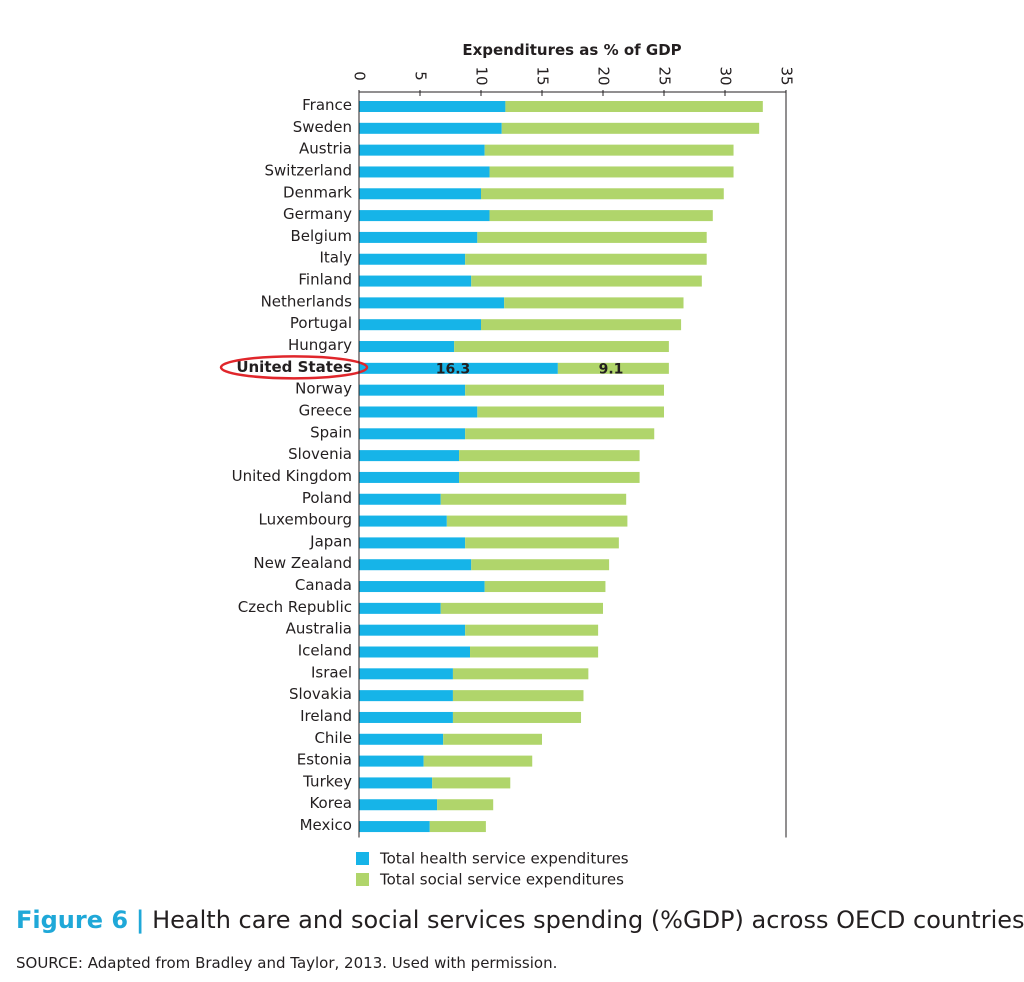 The width and height of the screenshot is (1024, 982). What do you see at coordinates (398, 805) in the screenshot?
I see `bar-health-korea` at bounding box center [398, 805].